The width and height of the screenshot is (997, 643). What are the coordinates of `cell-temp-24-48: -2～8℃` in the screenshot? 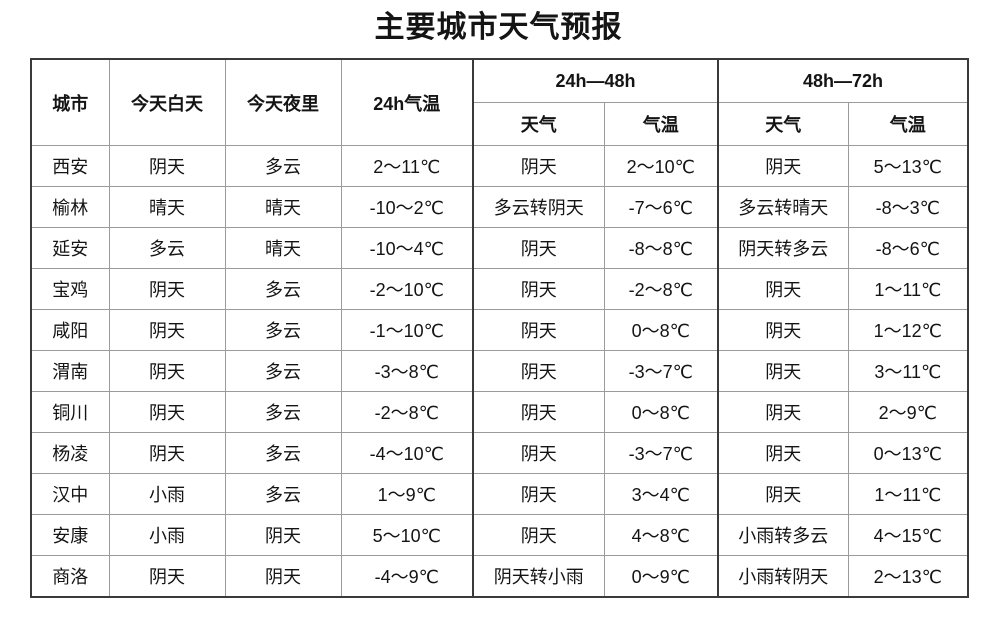 It's located at (661, 289).